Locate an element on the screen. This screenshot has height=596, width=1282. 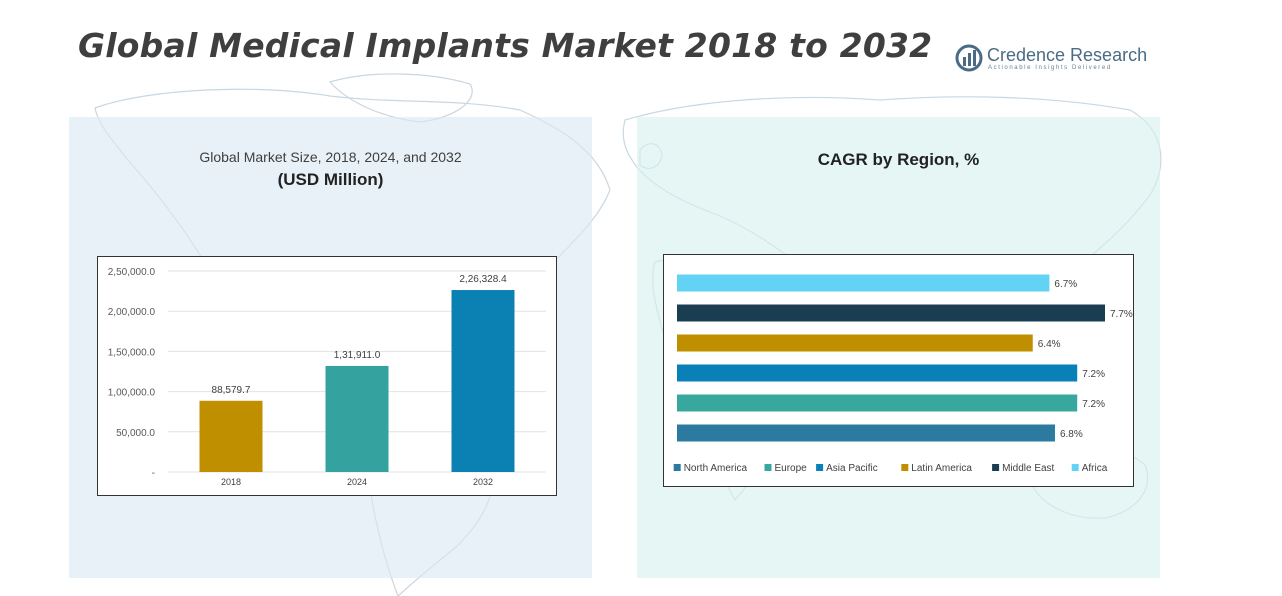
legend-label: Middle East is located at coordinates (1028, 468).